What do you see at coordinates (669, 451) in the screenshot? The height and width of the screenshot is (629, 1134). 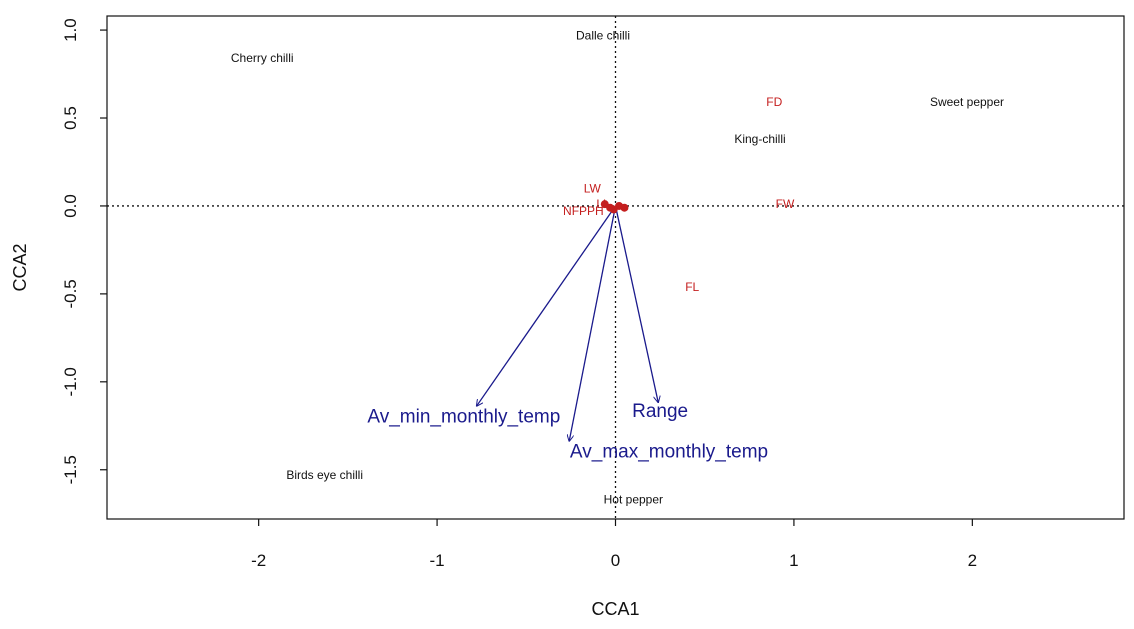 I see `biplot-arrow-label: Av_max_monthly_temp` at bounding box center [669, 451].